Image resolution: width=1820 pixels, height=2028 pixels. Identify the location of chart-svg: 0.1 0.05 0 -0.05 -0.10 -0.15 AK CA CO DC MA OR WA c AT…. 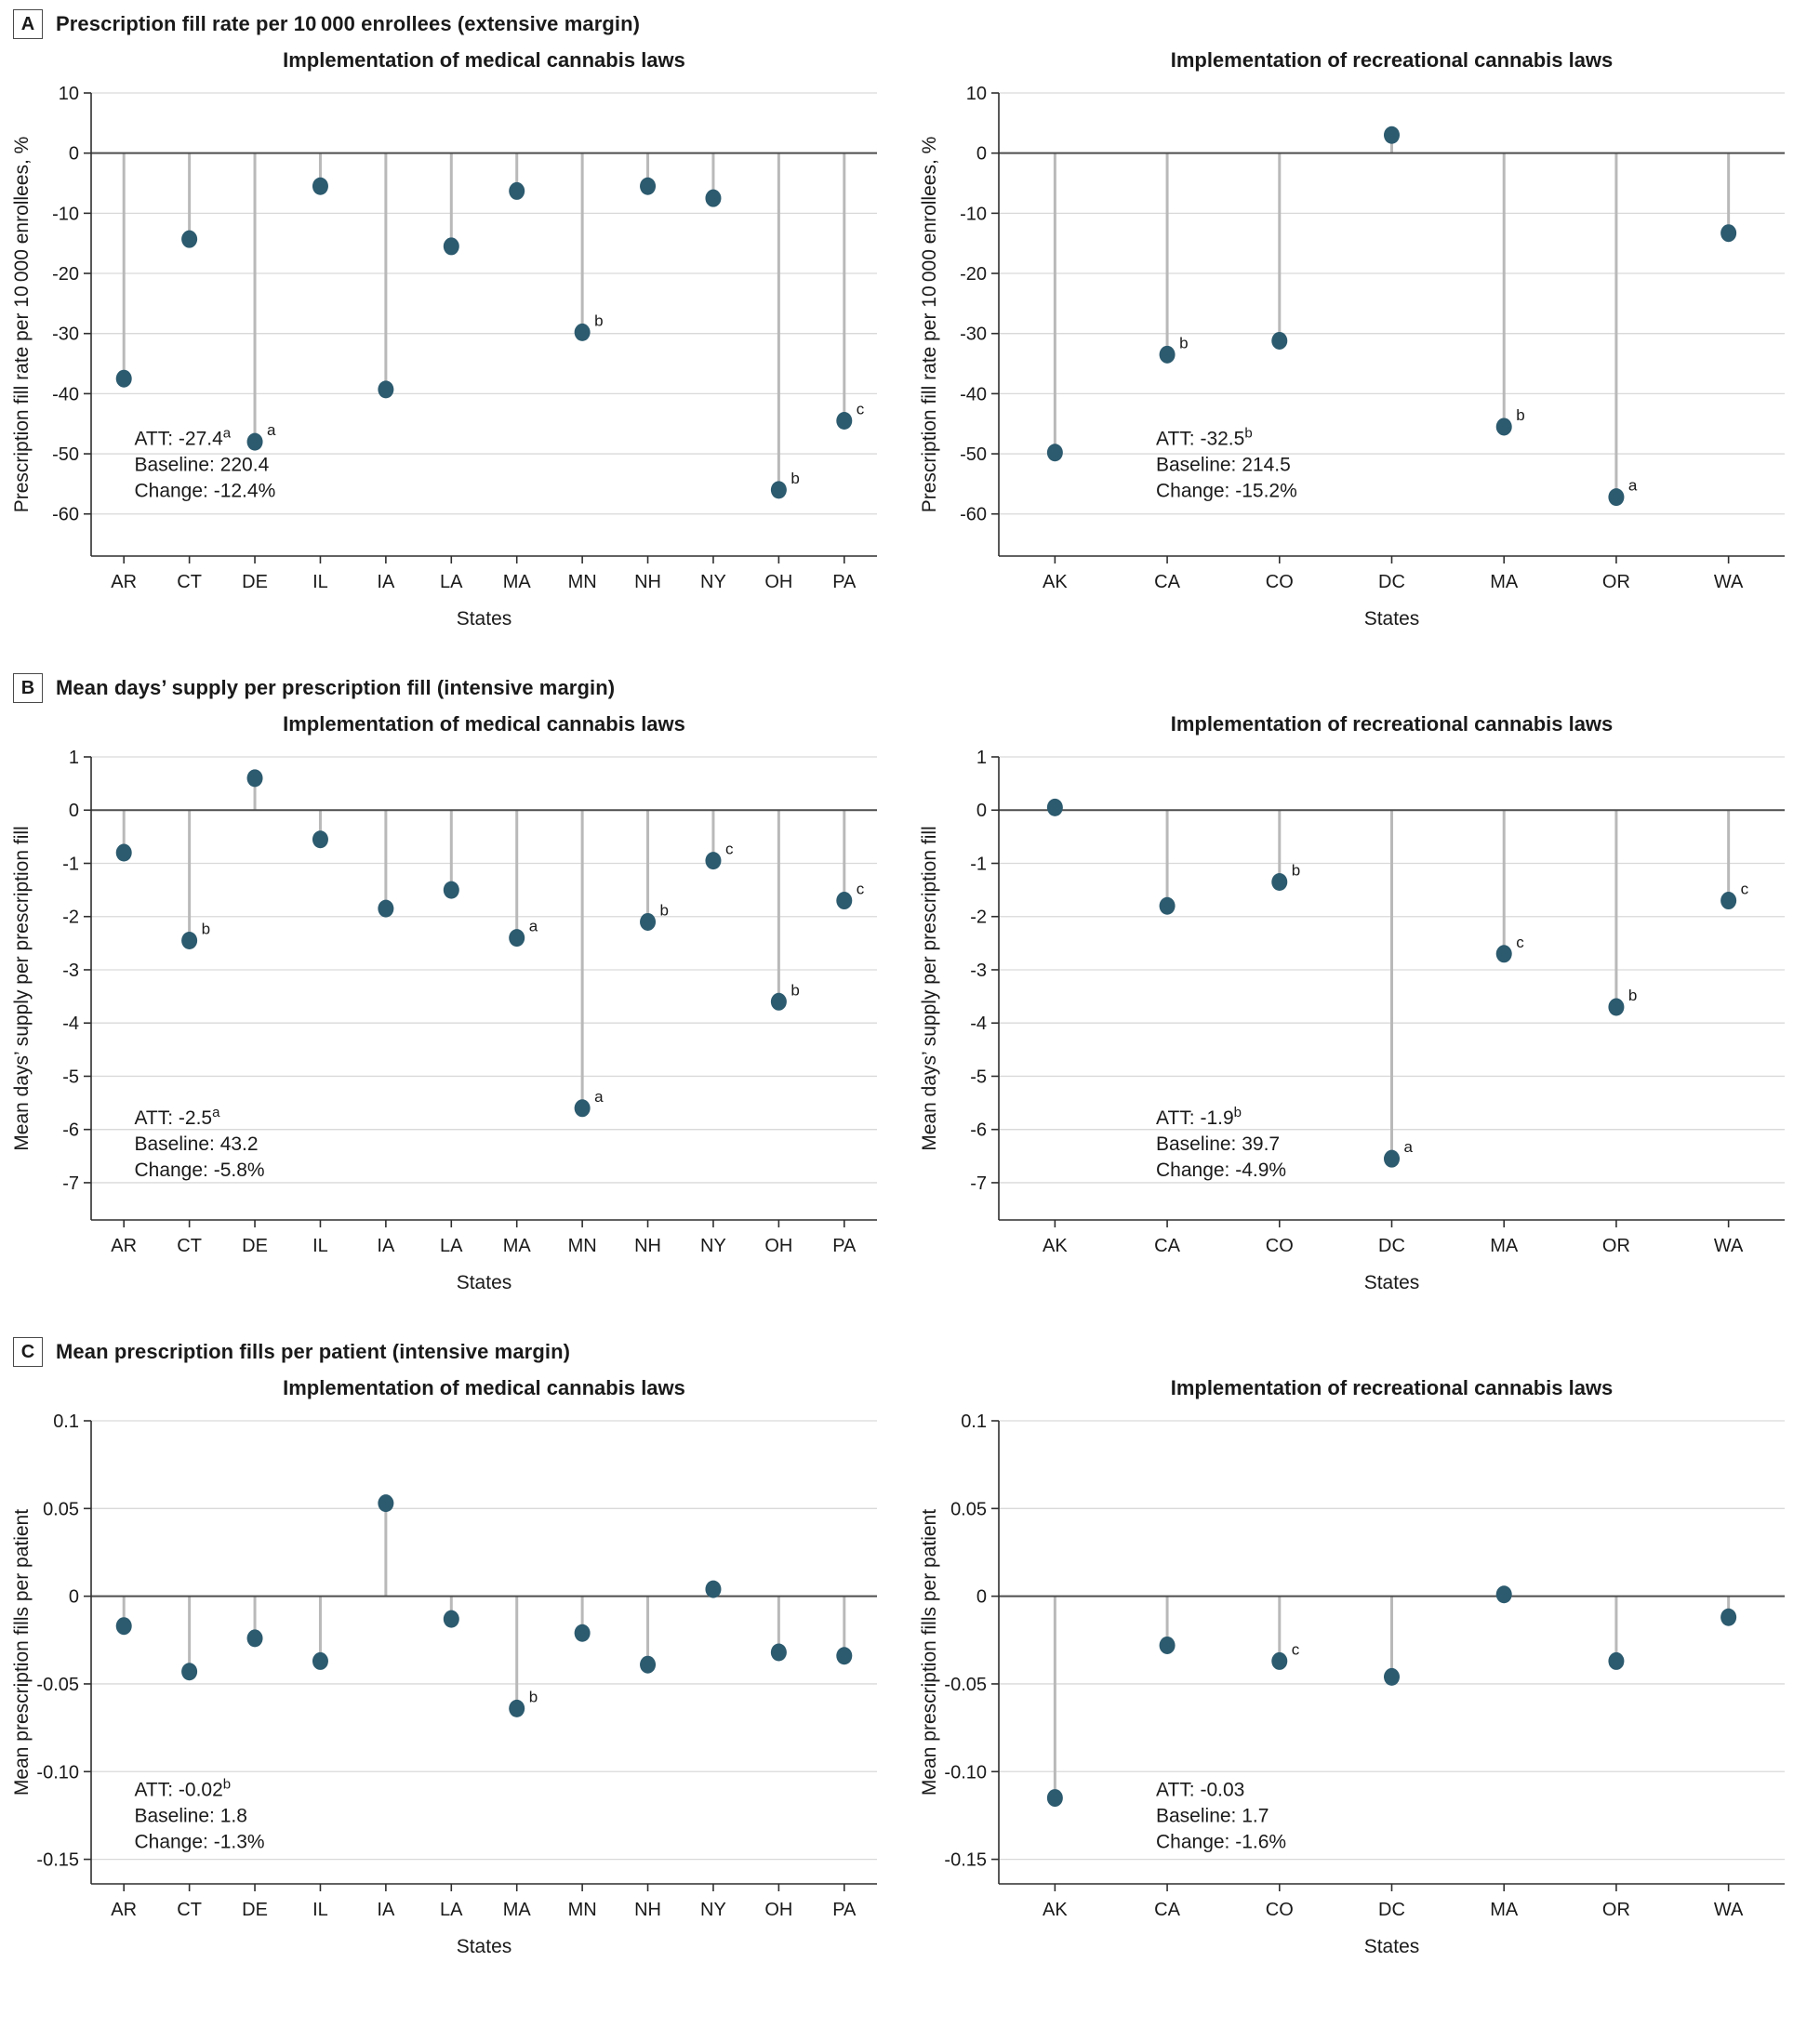
(1352, 1667).